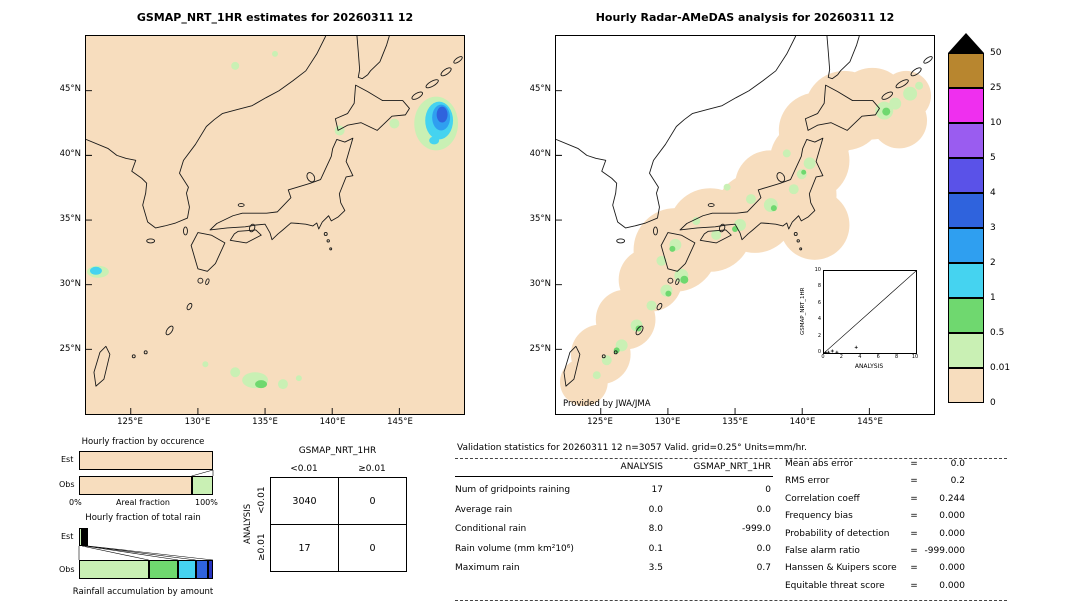 The image size is (1080, 612). I want to click on metric-row: Mean abs error = 0.0, so click(875, 464).